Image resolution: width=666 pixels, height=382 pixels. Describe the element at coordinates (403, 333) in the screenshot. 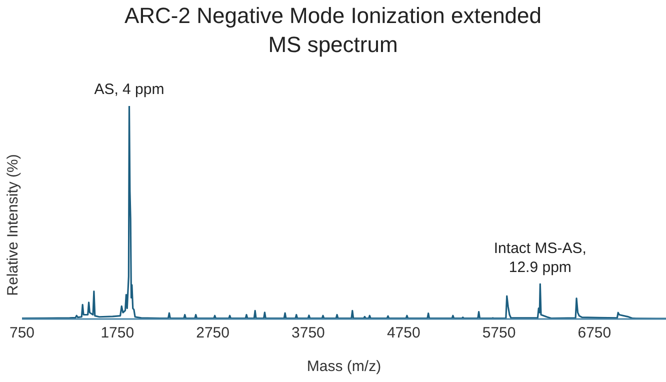

I see `x-tick-label: 4750` at that location.